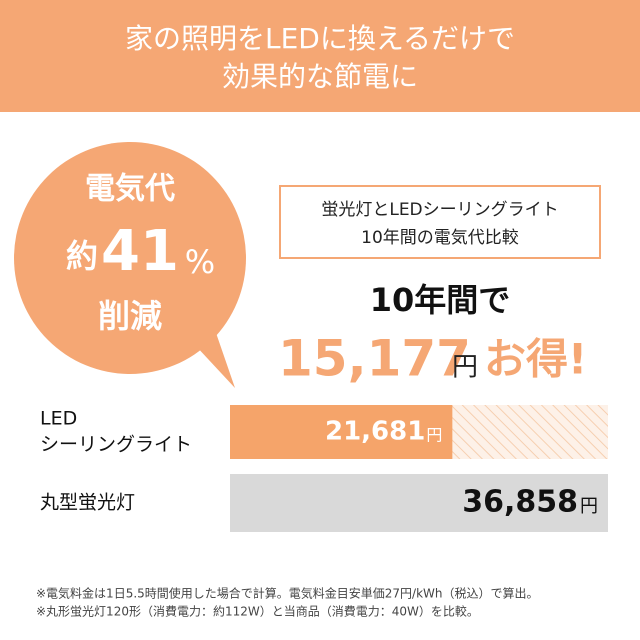 This screenshot has height=640, width=640. I want to click on box-text: 10年間の電気代比較, so click(440, 238).